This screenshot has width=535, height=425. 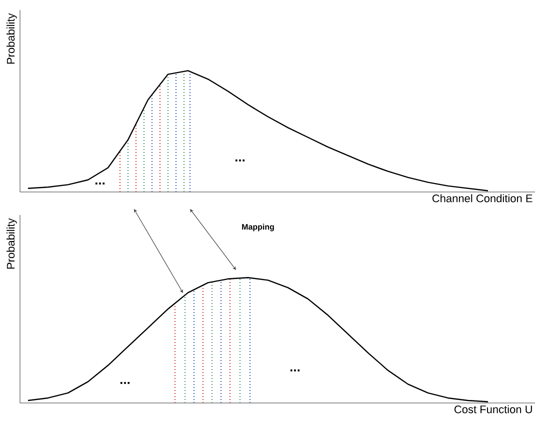 What do you see at coordinates (482, 198) in the screenshot?
I see `x-axis-title: Channel Condition E` at bounding box center [482, 198].